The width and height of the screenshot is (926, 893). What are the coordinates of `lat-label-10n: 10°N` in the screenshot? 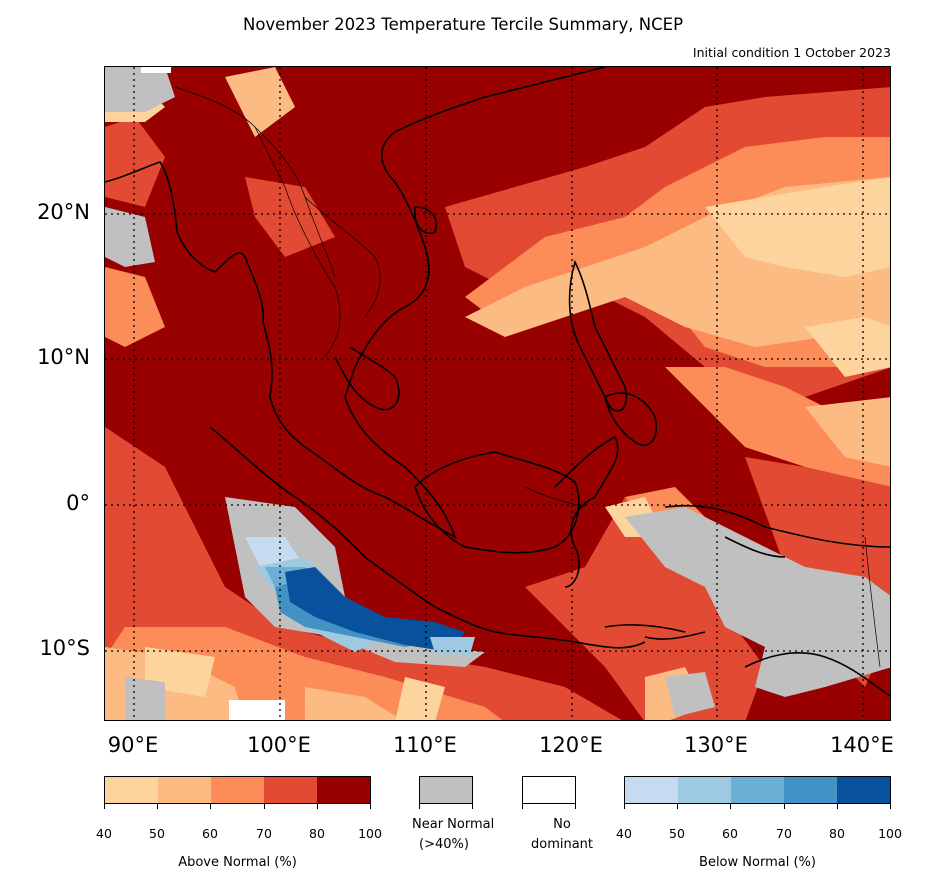 It's located at (63, 357).